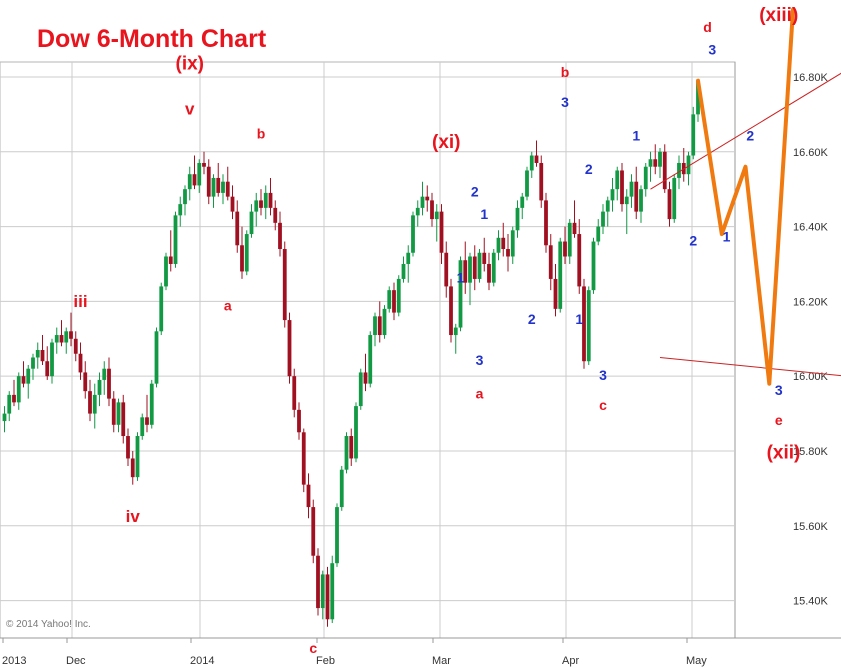 The height and width of the screenshot is (669, 841). I want to click on x-tick-label: 2014, so click(202, 661).